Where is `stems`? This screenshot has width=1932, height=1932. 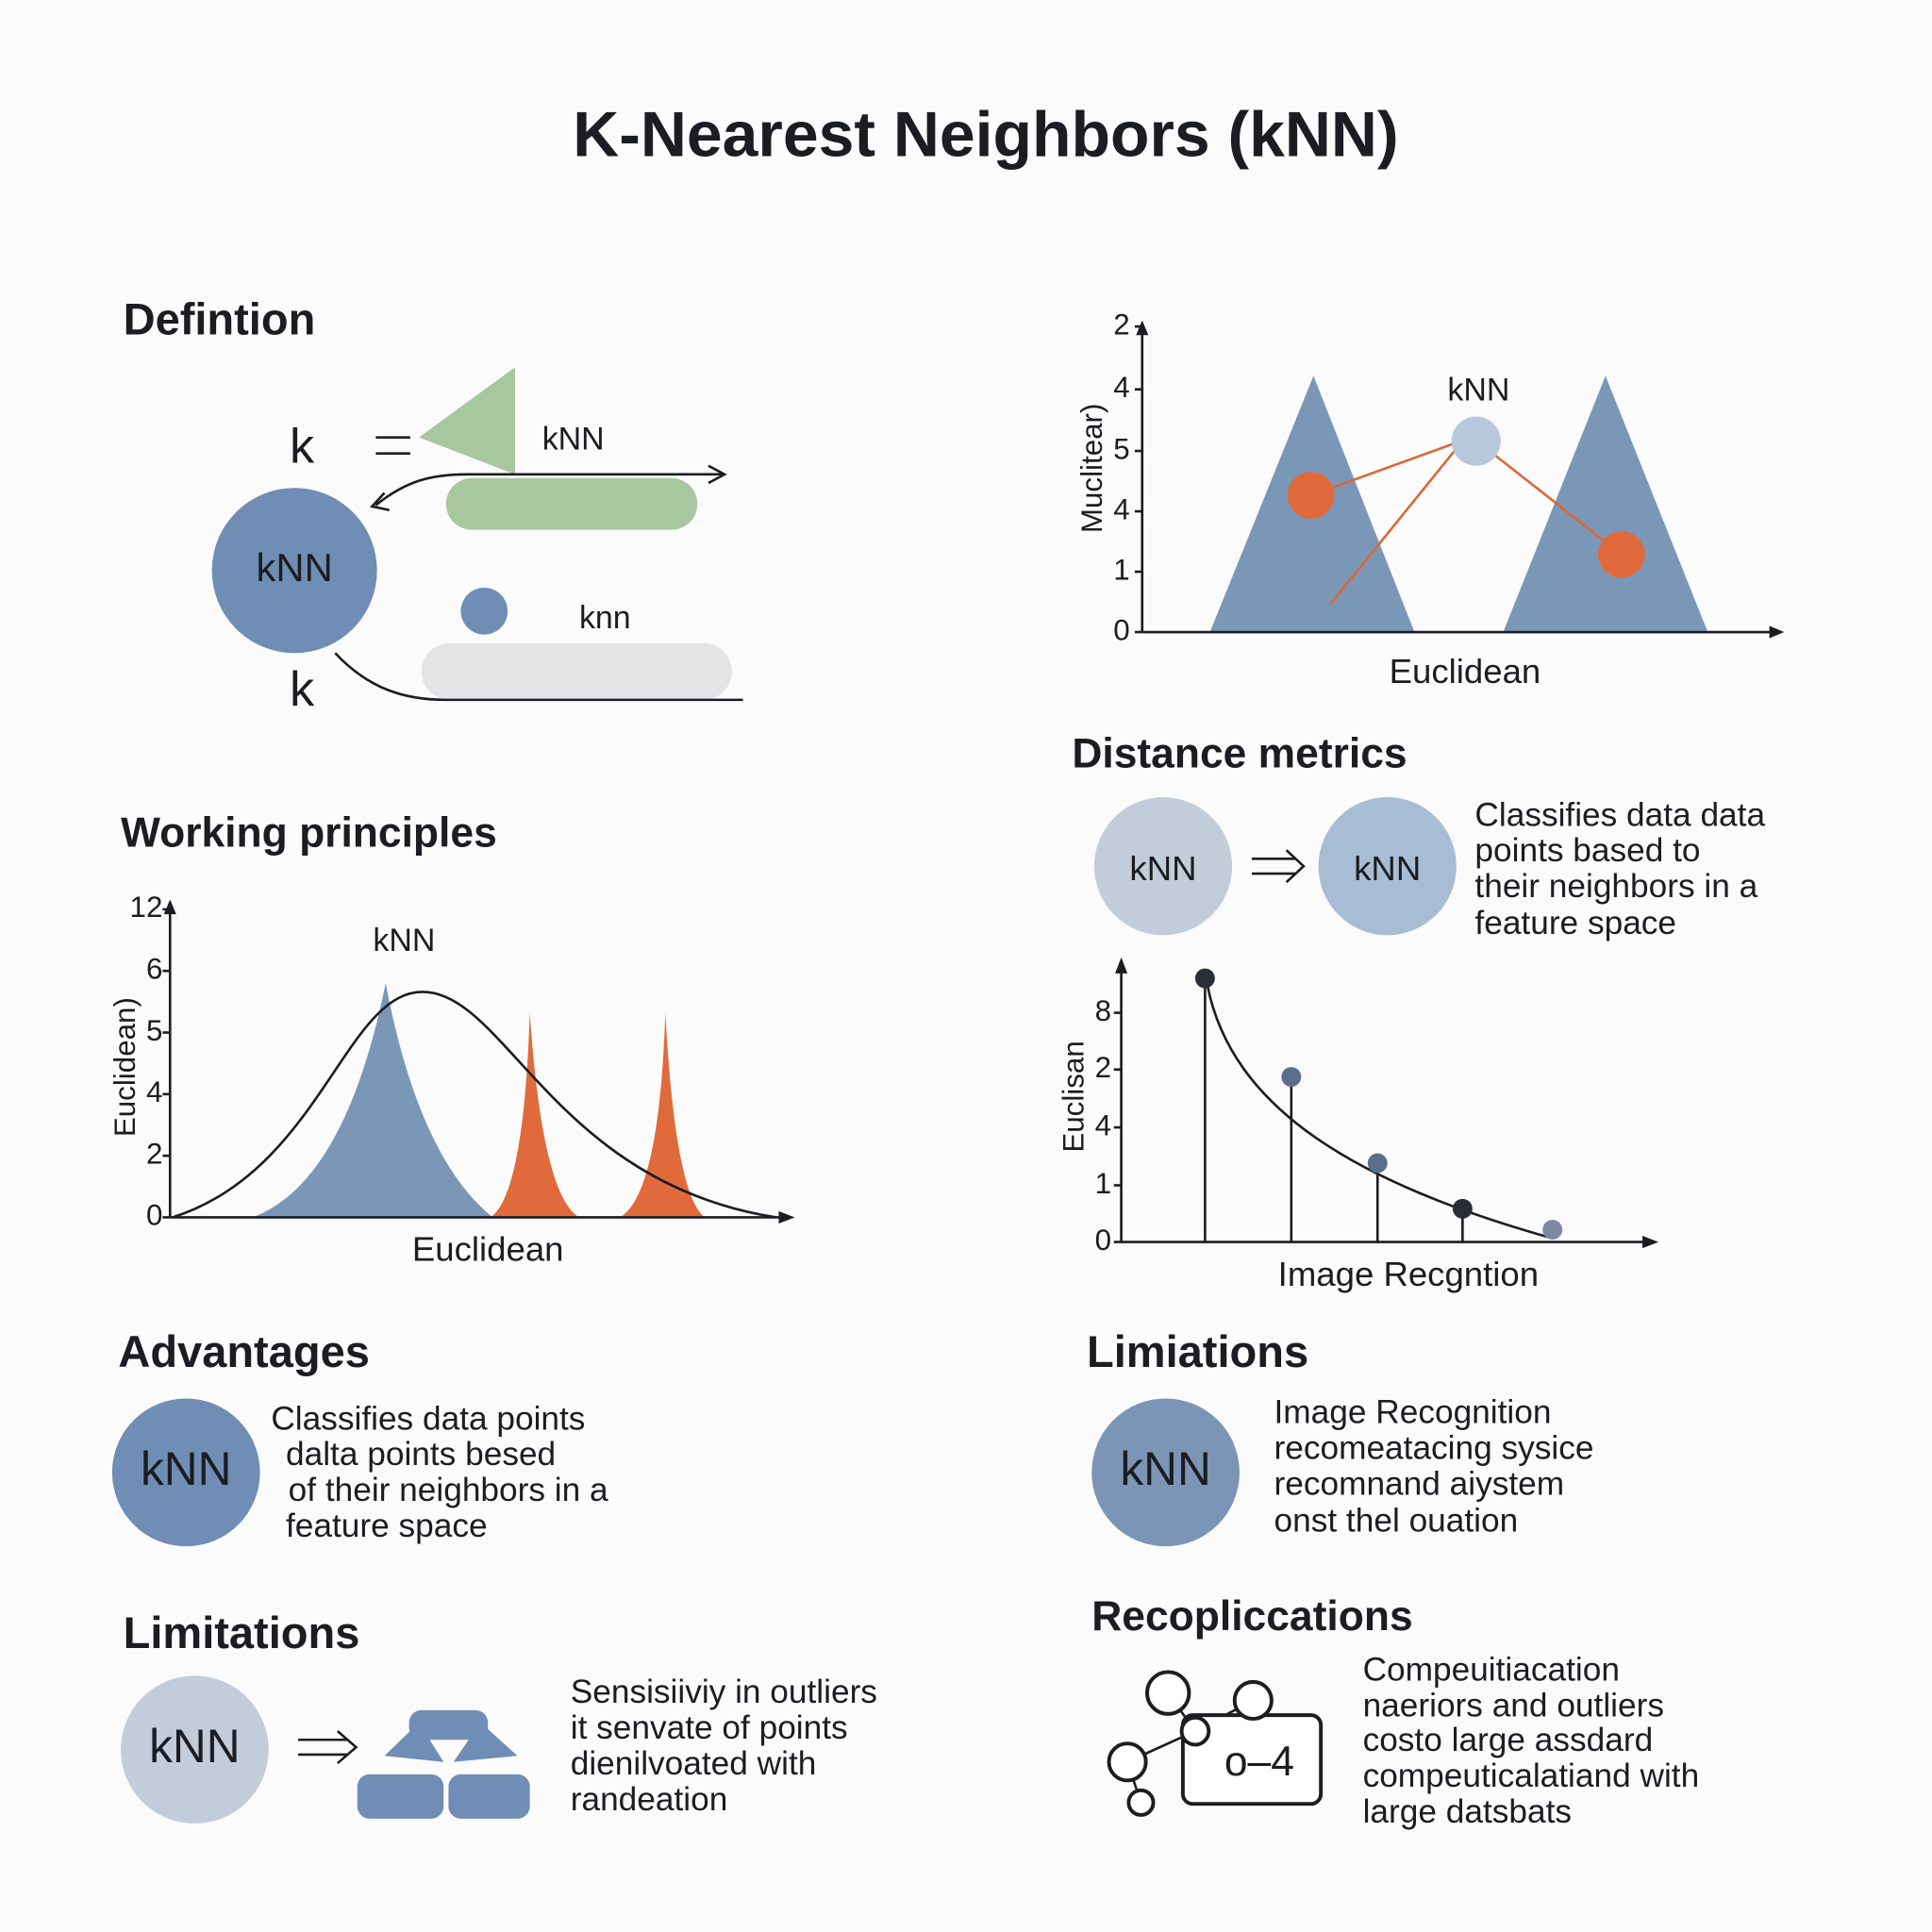
stems is located at coordinates (1334, 1110).